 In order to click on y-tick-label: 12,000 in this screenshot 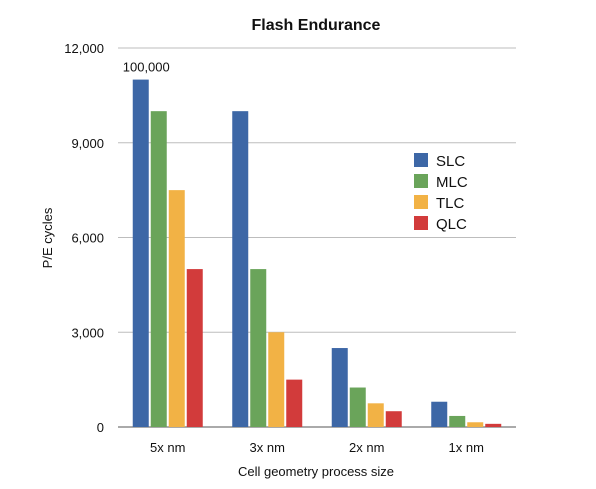, I will do `click(84, 48)`.